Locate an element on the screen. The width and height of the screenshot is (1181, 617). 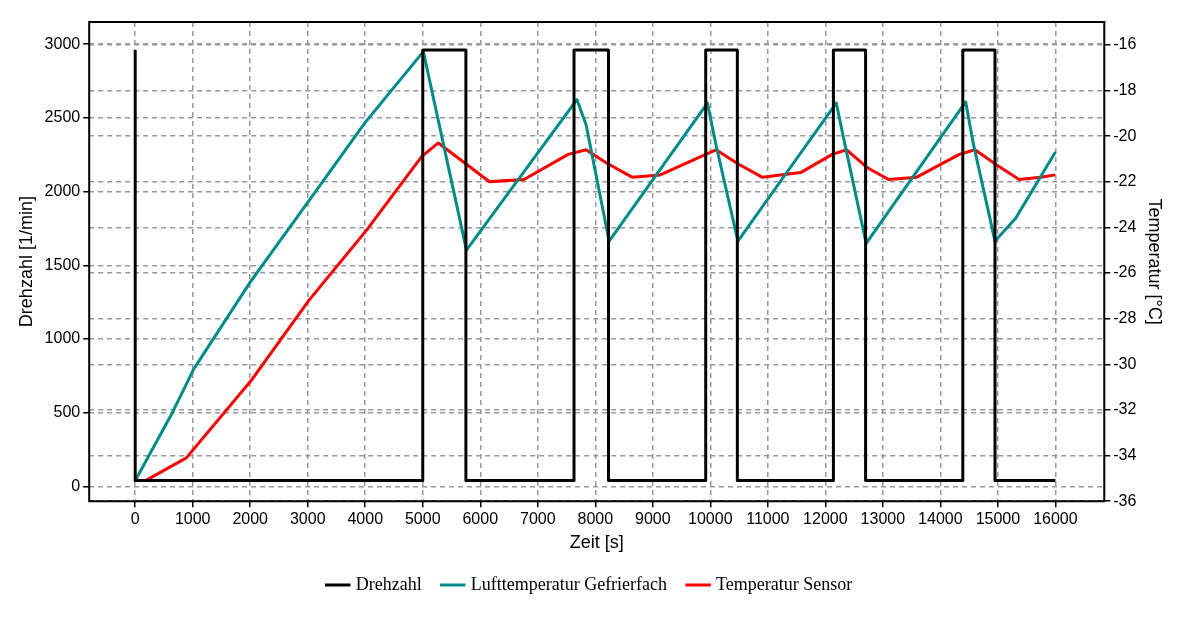
y-tick-label: 2500 is located at coordinates (62, 117).